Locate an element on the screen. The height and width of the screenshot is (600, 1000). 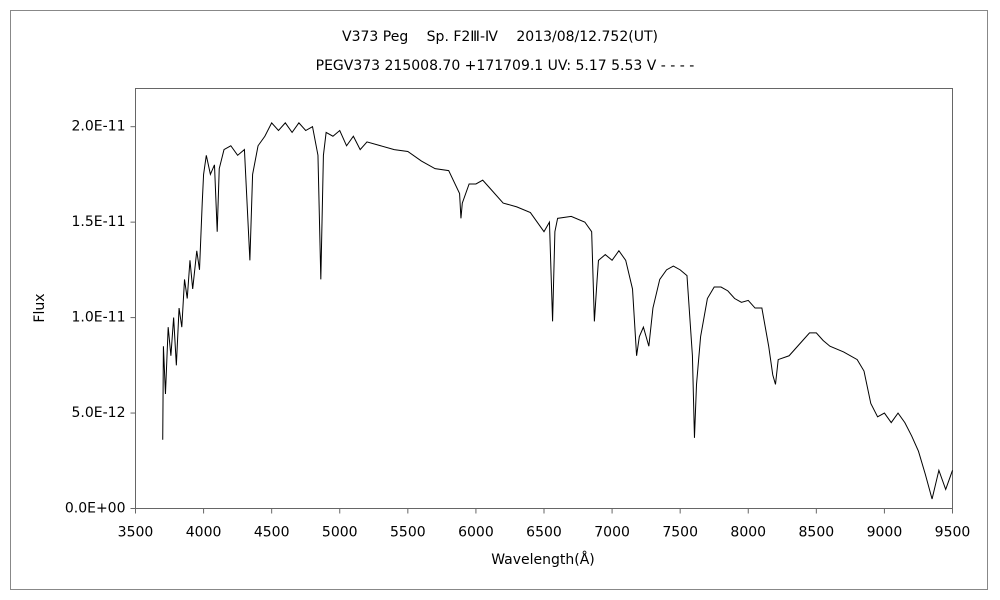
x-tick-label: 5000 is located at coordinates (340, 533).